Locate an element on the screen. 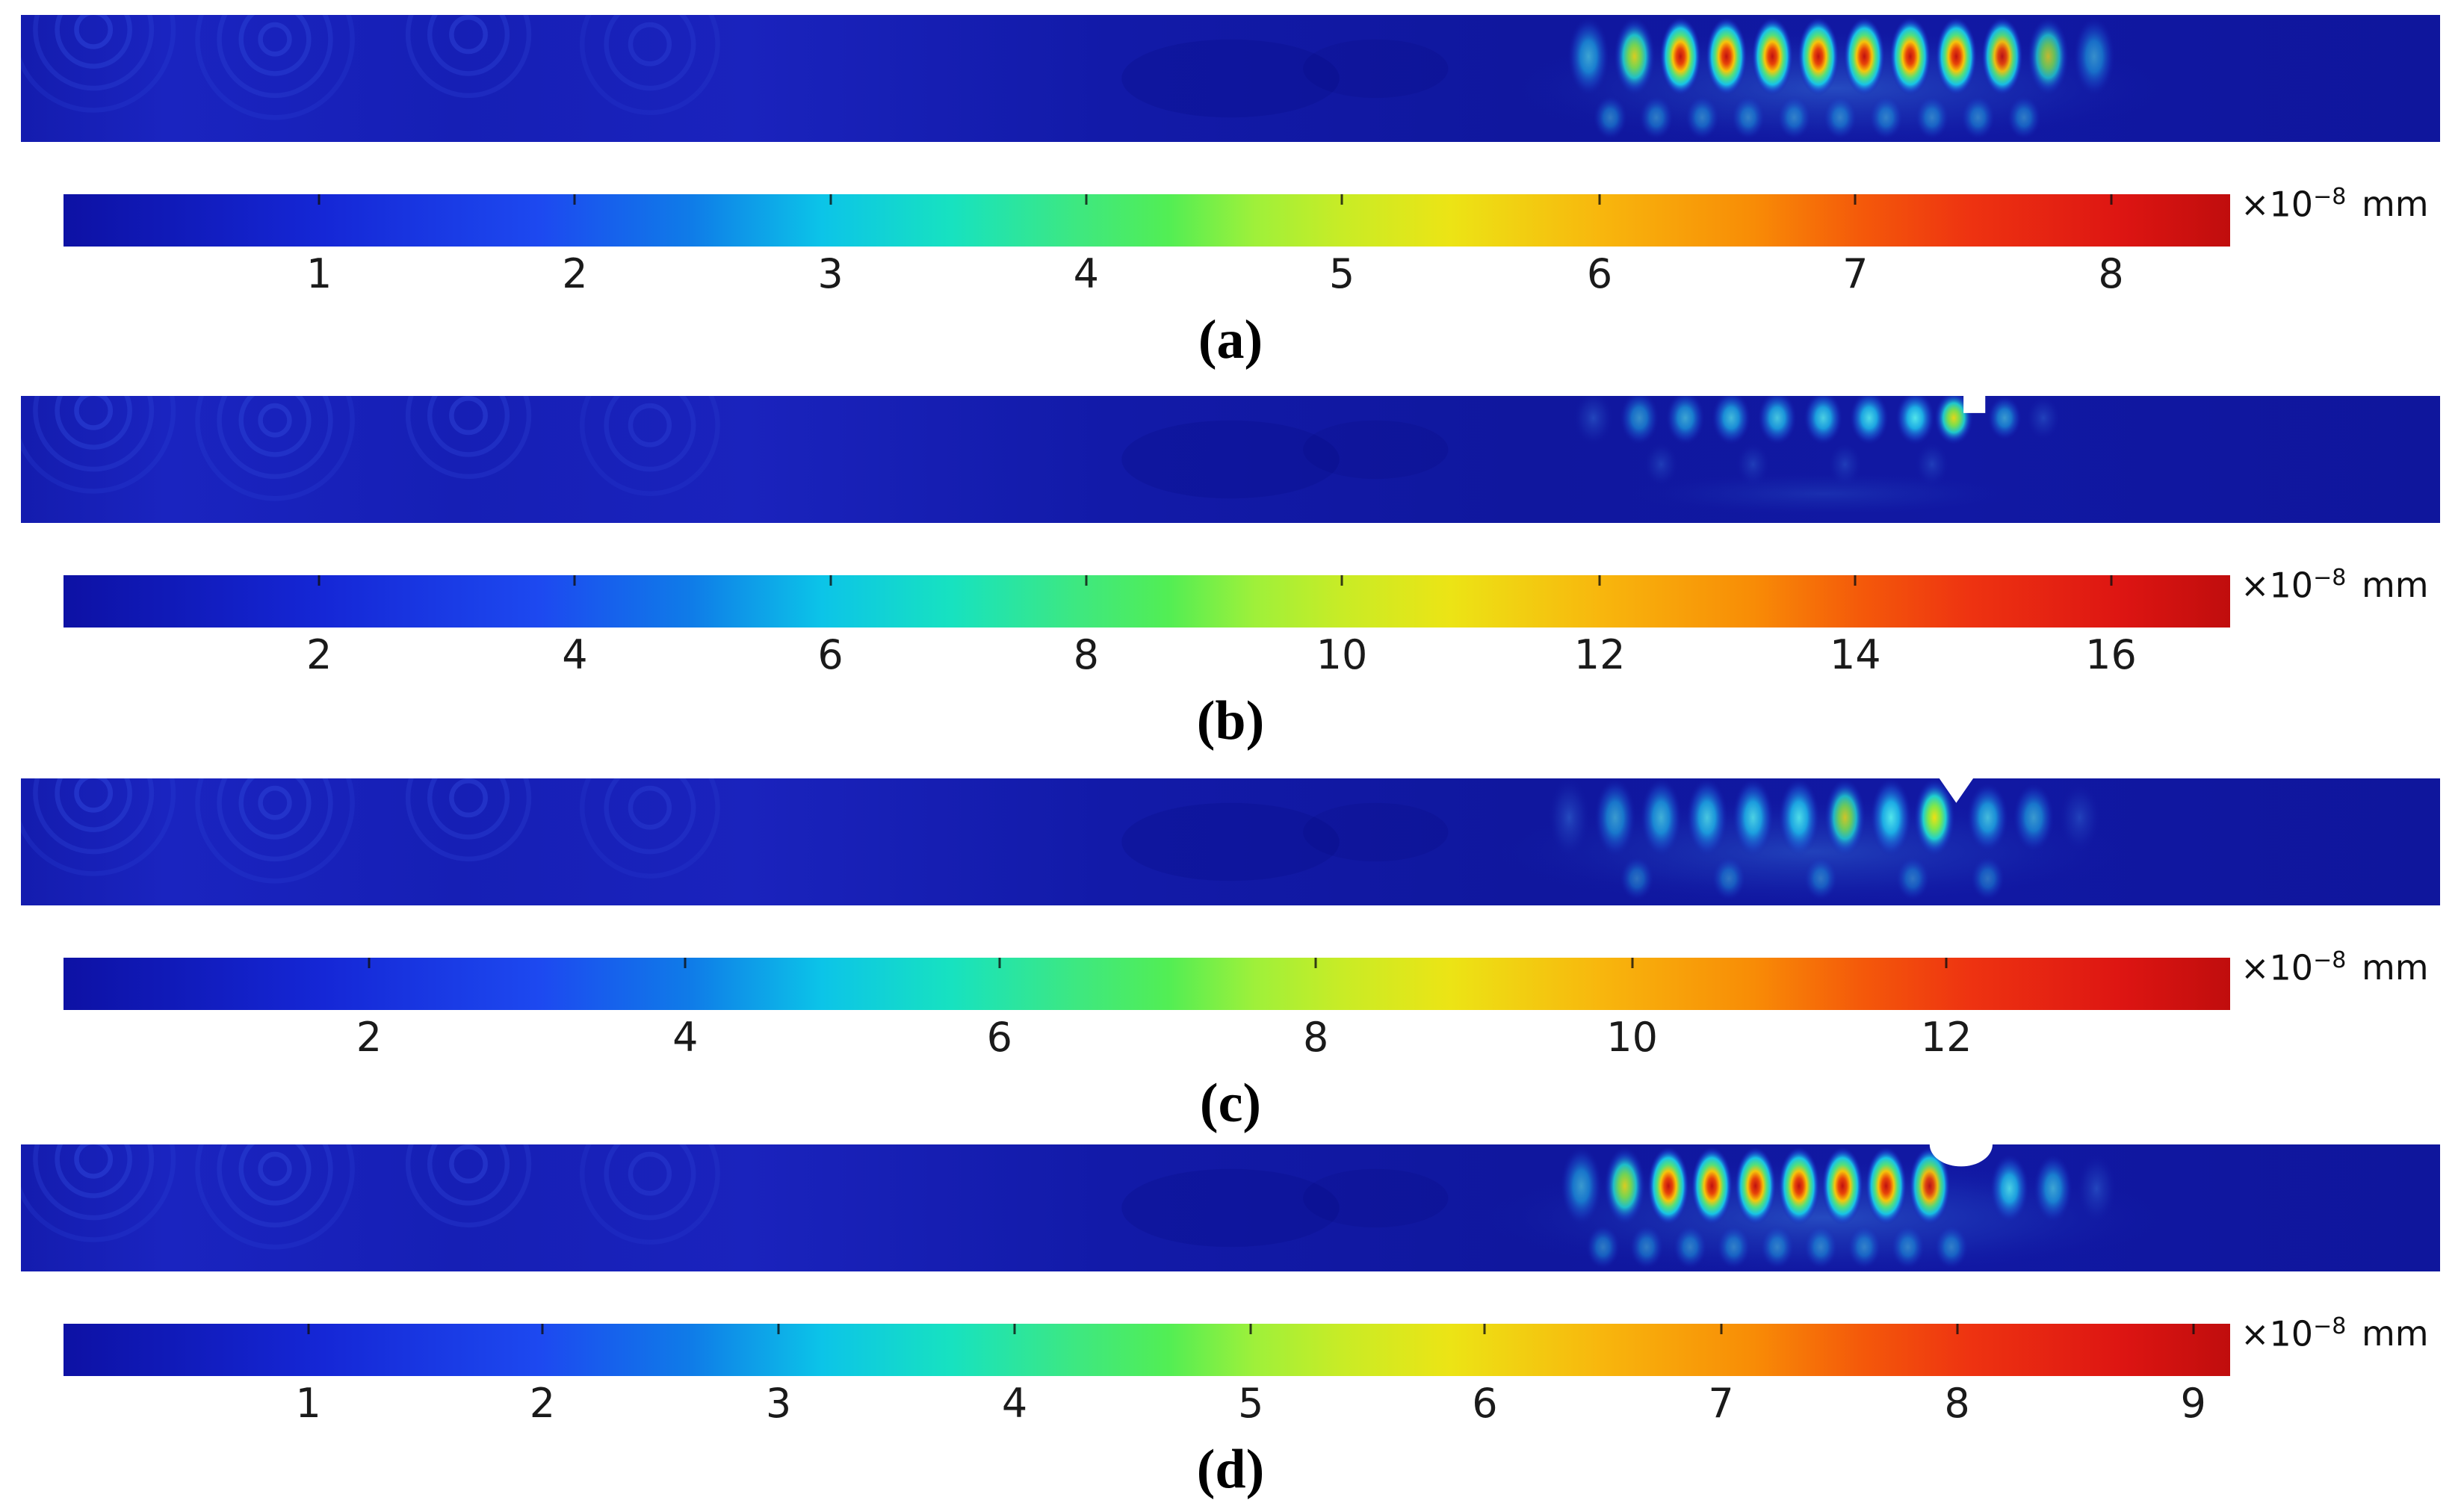 The width and height of the screenshot is (2461, 1512). wavefield-plot-b is located at coordinates (1231, 459).